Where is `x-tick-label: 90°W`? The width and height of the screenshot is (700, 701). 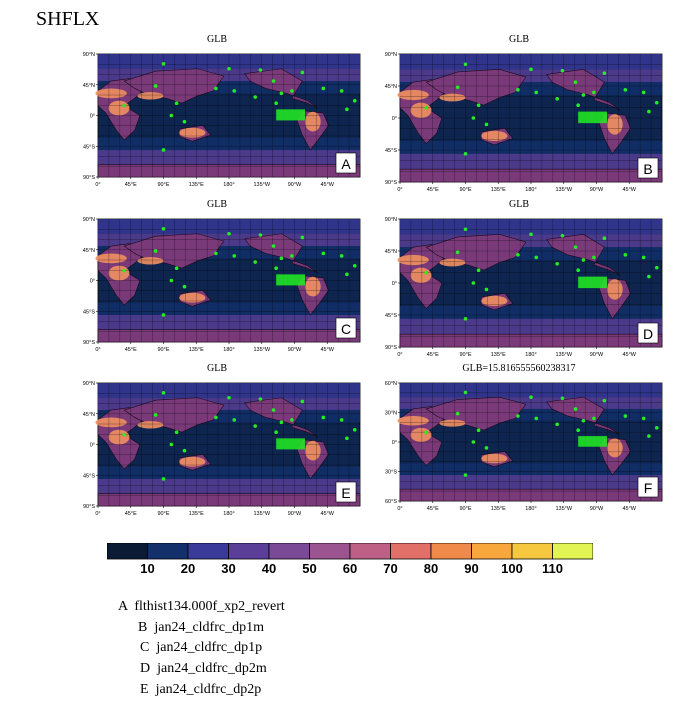
x-tick-label: 90°W is located at coordinates (295, 185).